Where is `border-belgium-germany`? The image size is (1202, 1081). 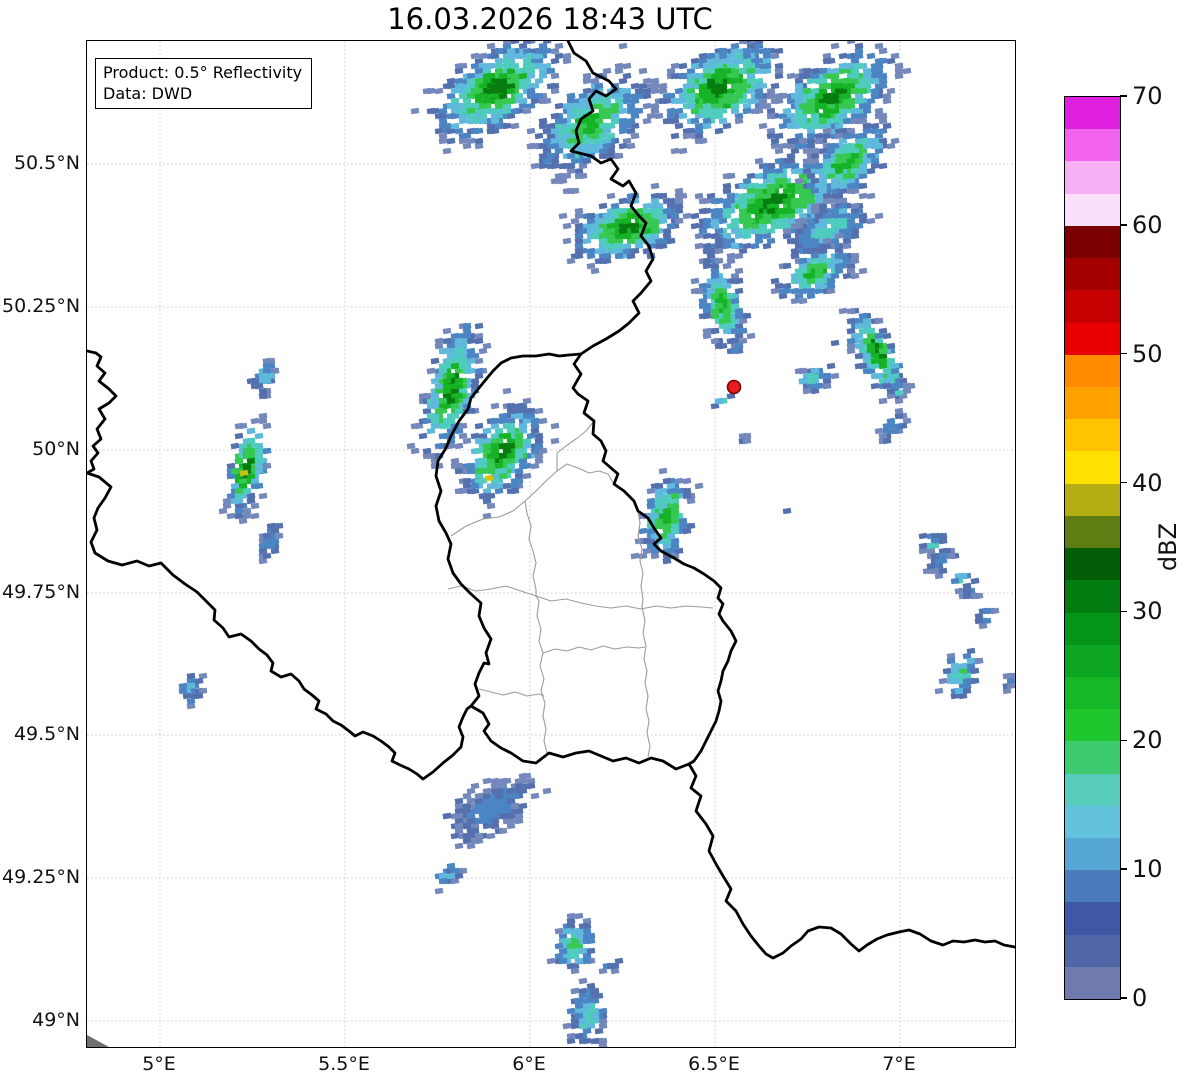
border-belgium-germany is located at coordinates (610, 198).